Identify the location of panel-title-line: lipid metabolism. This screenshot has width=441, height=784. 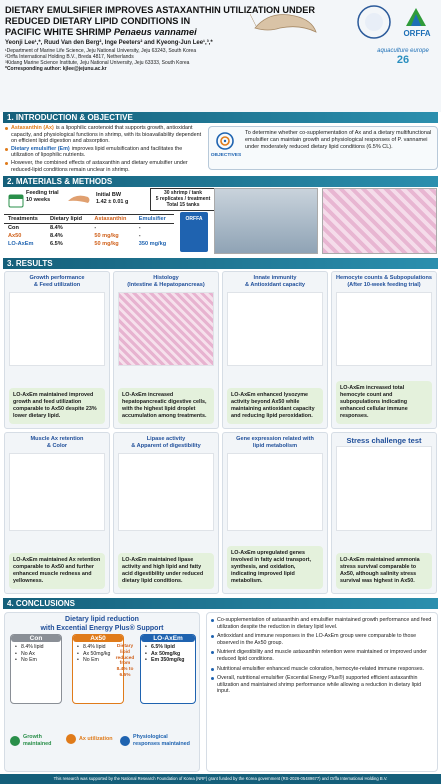
(275, 445).